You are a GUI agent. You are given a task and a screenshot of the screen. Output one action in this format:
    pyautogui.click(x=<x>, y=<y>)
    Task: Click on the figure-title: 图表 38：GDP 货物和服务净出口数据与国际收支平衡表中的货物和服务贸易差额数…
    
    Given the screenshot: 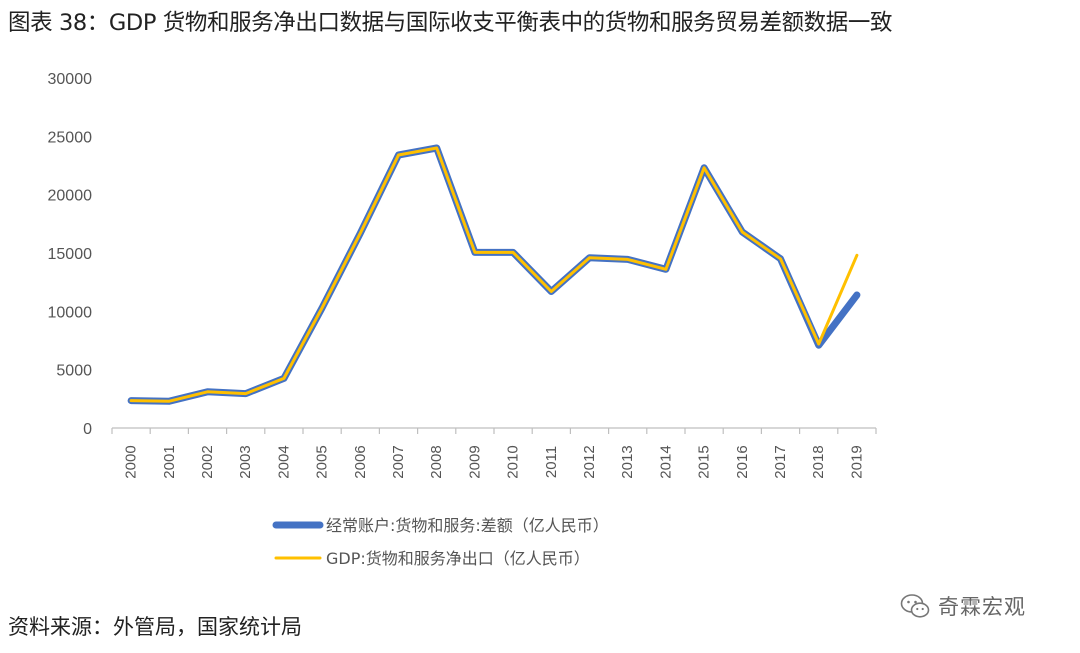 What is the action you would take?
    pyautogui.click(x=450, y=23)
    